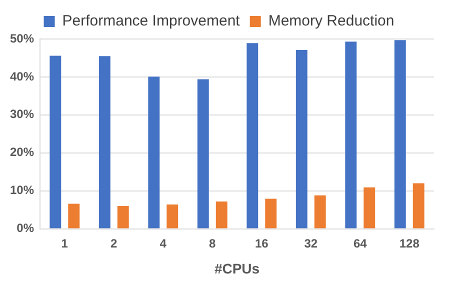 The width and height of the screenshot is (454, 284). I want to click on legend-label: Memory Reduction, so click(331, 21).